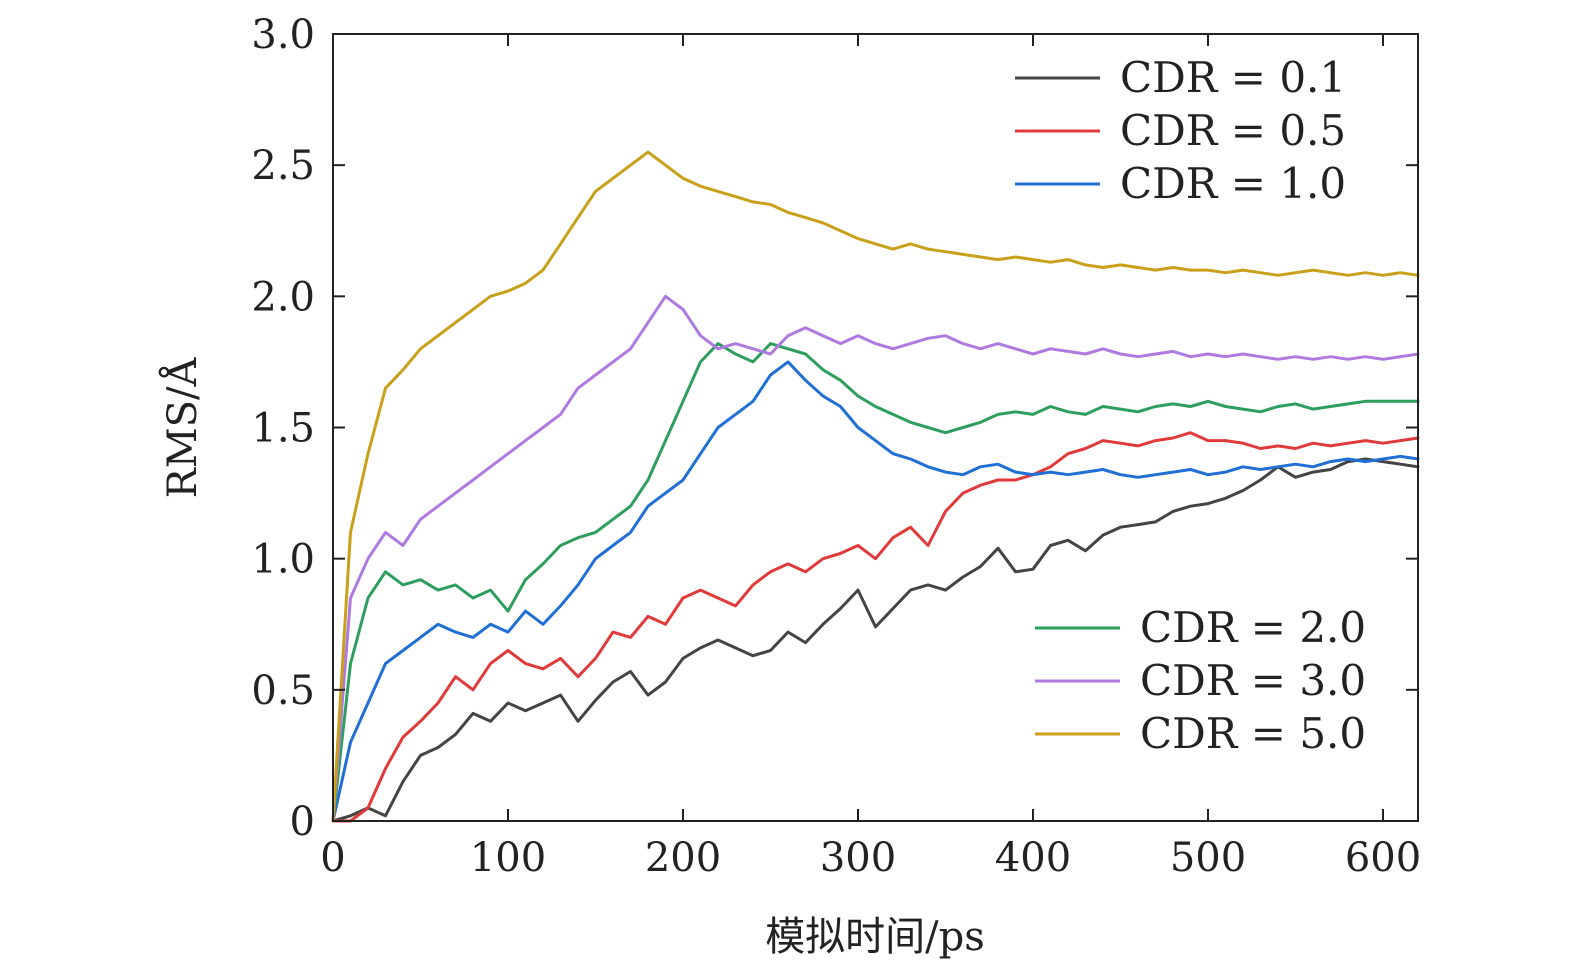 The width and height of the screenshot is (1575, 974). I want to click on y-tick-label: 0.5, so click(283, 691).